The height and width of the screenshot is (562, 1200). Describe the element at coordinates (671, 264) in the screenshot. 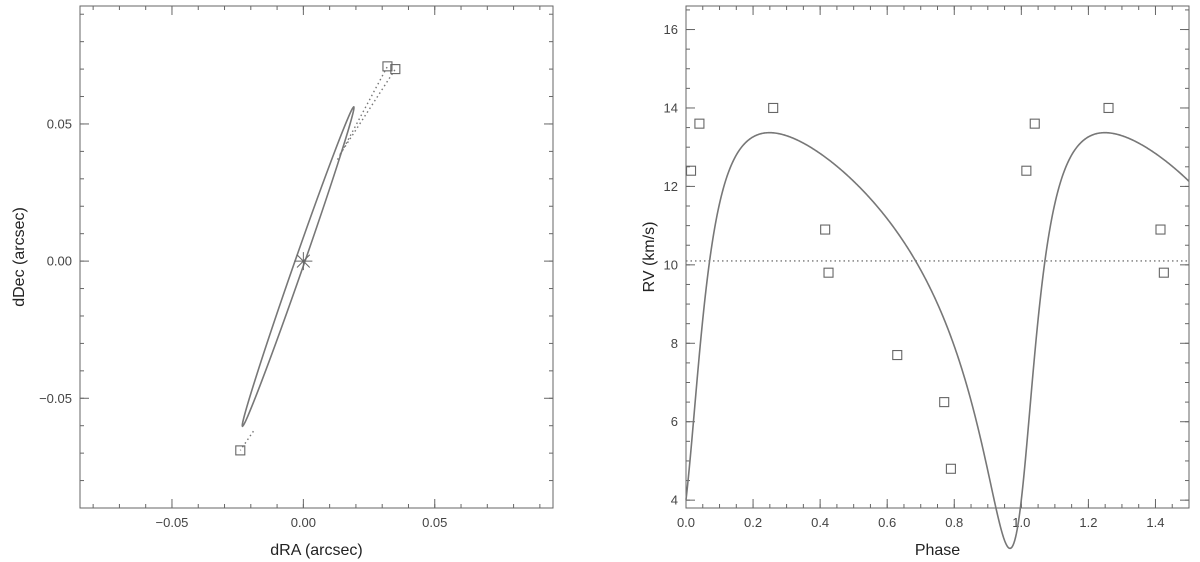

I see `y-tick-label: 10` at that location.